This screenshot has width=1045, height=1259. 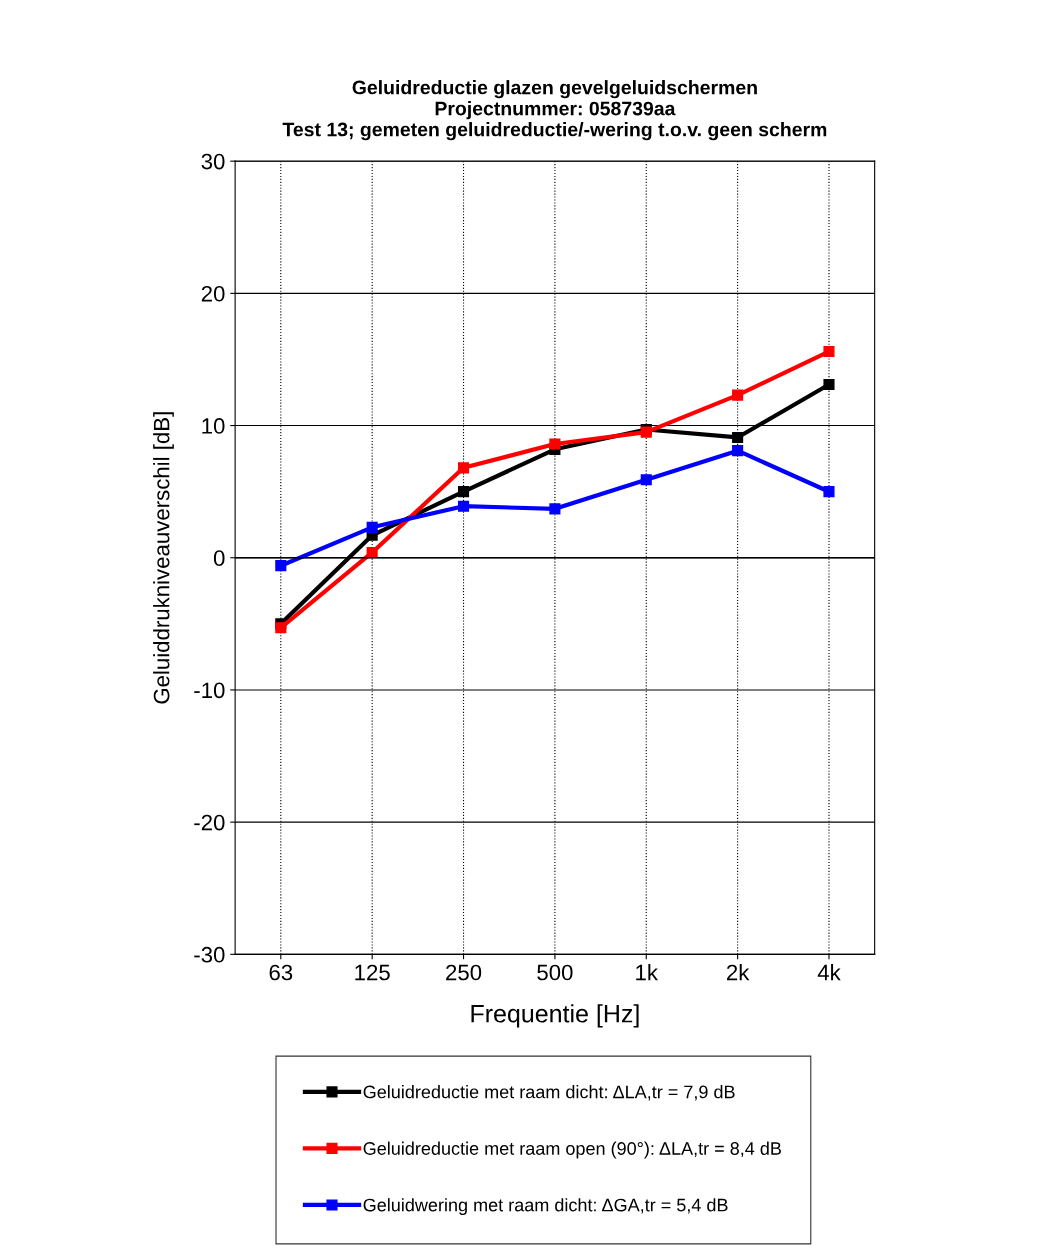 I want to click on legend-label: Geluidreductie met raam dicht: ΔLA,tr = 7,9 dB, so click(x=549, y=1093).